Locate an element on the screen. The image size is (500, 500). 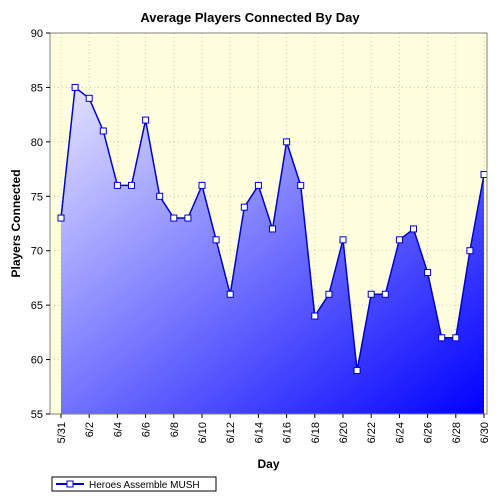
x-tick-label: 6/30 is located at coordinates (485, 432).